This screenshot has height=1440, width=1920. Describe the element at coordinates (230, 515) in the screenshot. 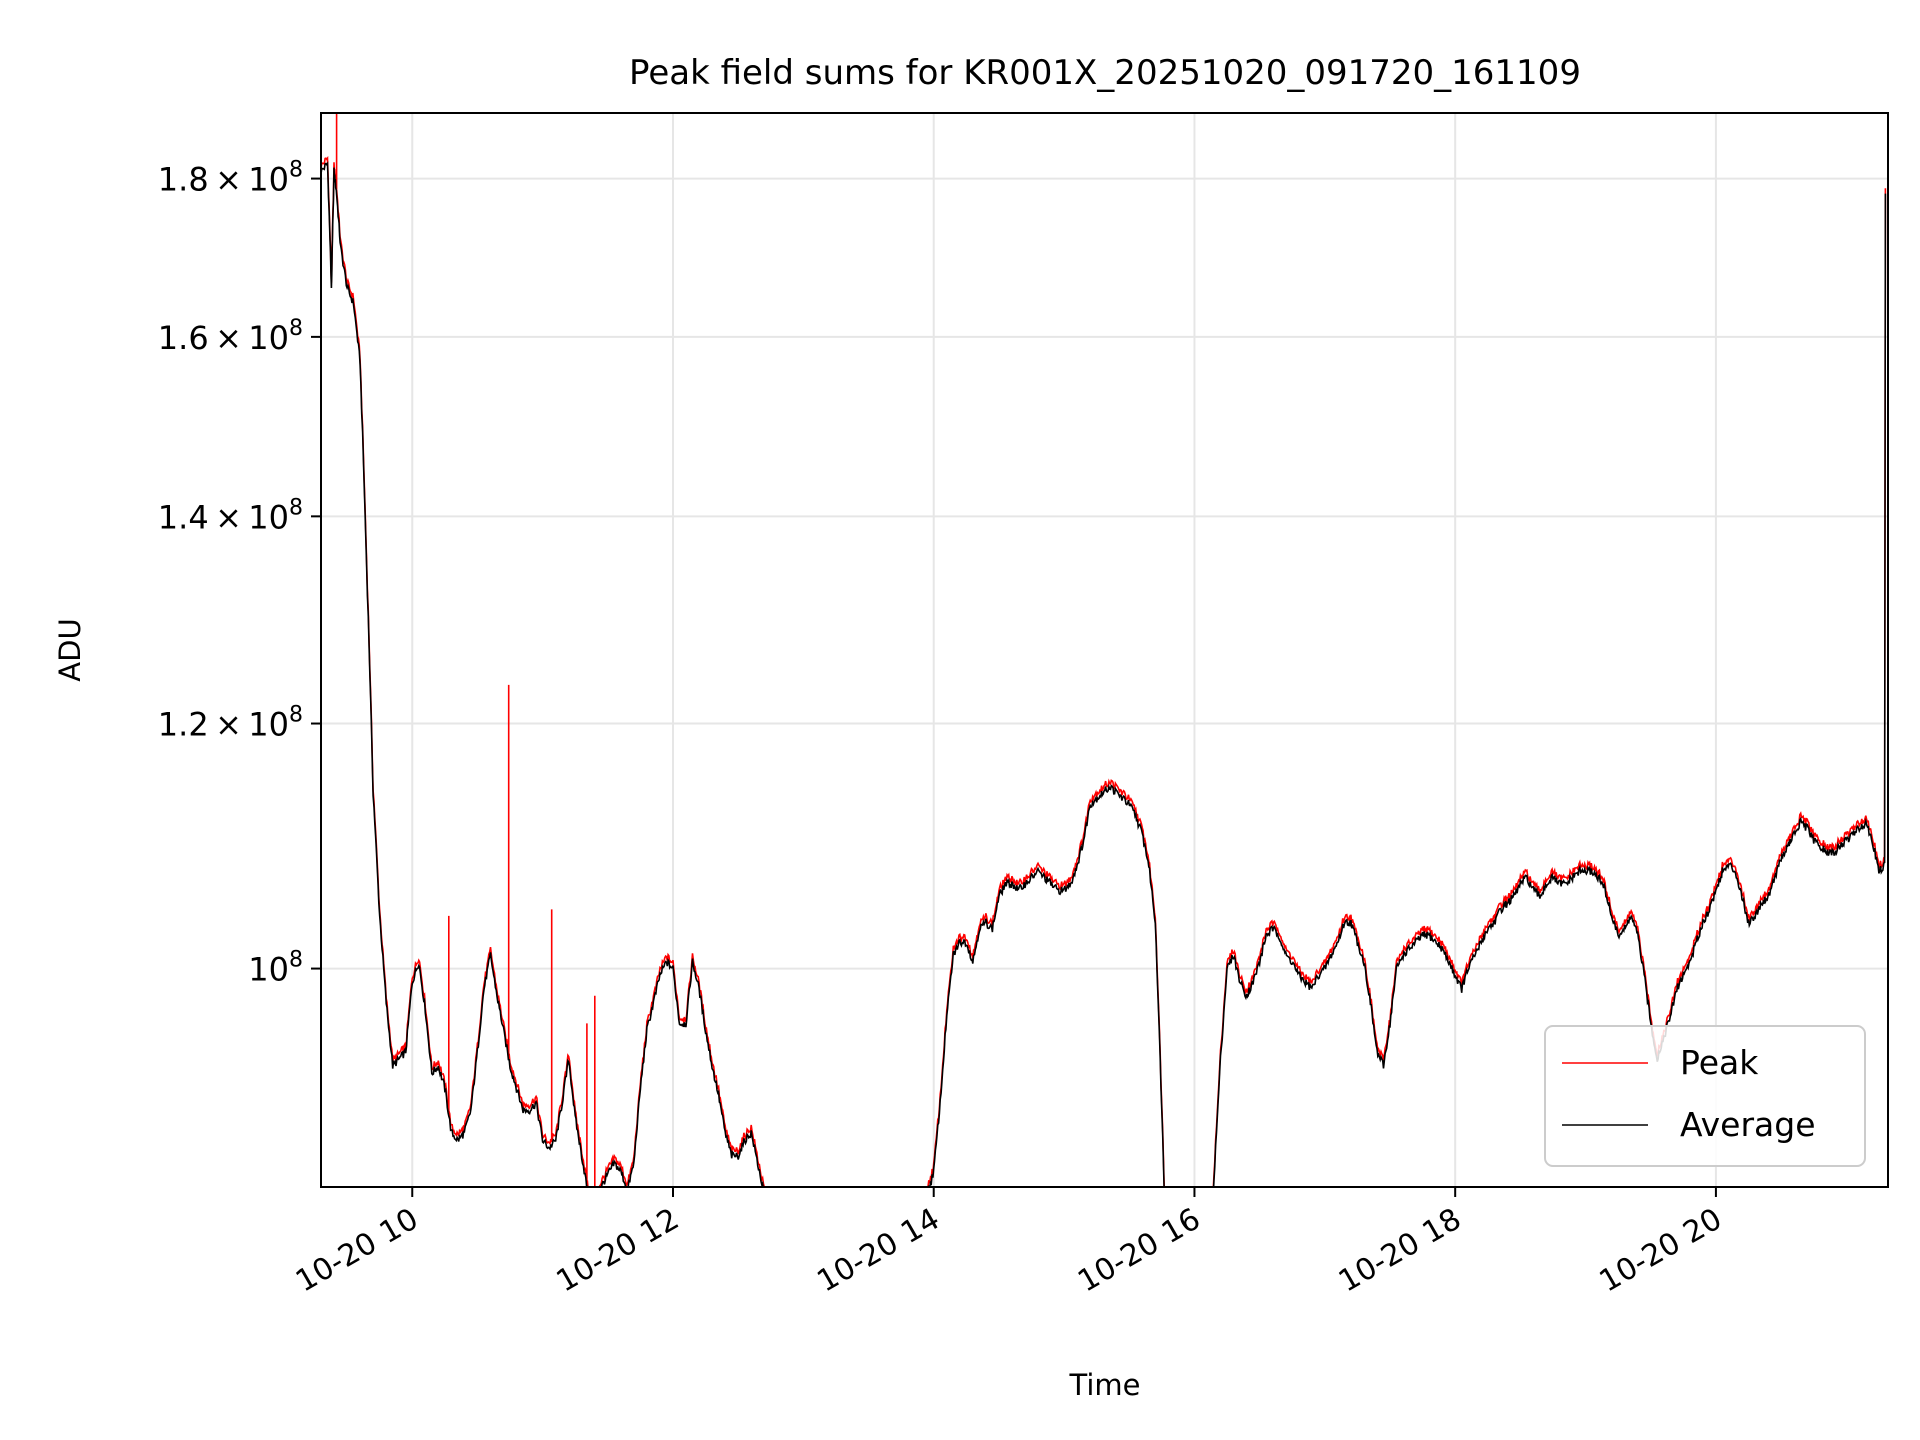

I see `y-tick-label: 1.4 × 108` at that location.